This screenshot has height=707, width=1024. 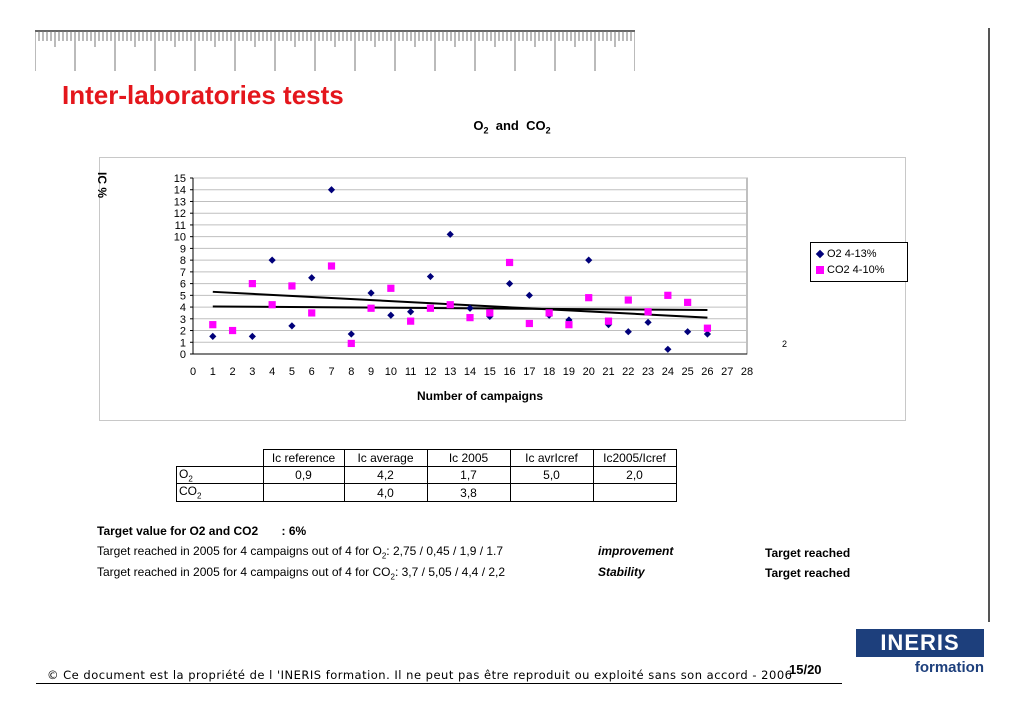 I want to click on y-tick-label: 14, so click(x=180, y=191).